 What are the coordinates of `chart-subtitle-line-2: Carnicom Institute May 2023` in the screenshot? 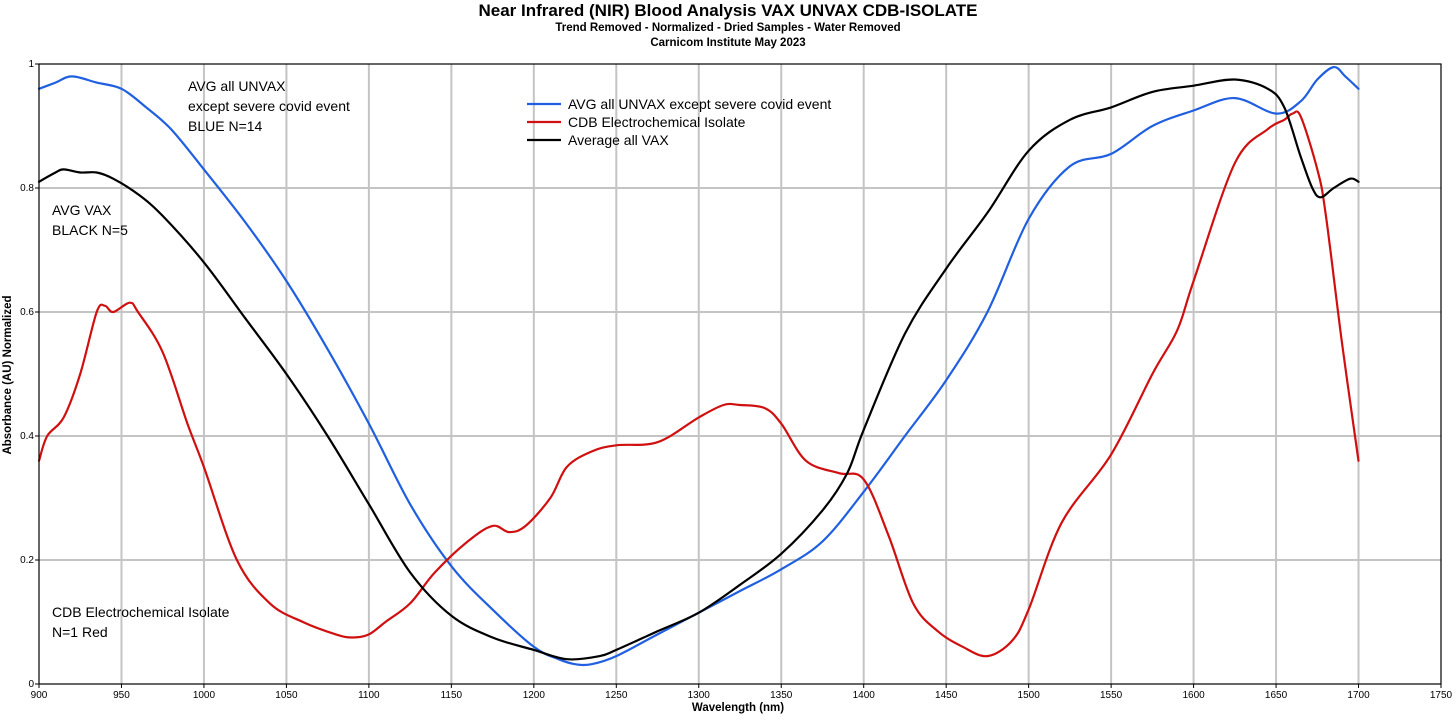 It's located at (728, 43).